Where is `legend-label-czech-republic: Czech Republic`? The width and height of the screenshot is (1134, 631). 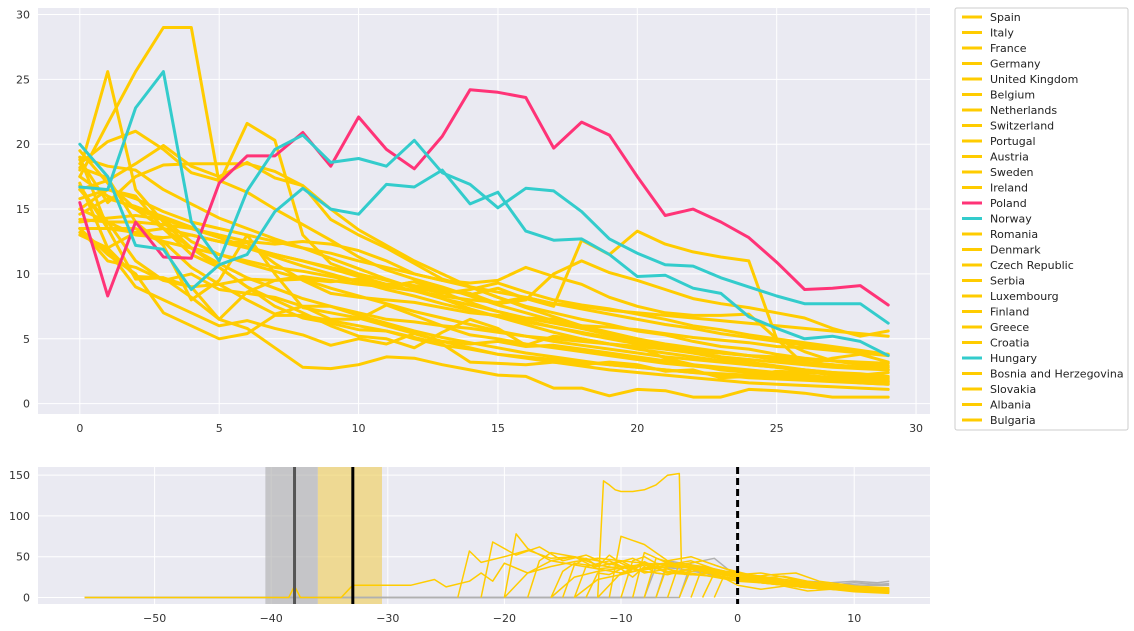 legend-label-czech-republic: Czech Republic is located at coordinates (1032, 265).